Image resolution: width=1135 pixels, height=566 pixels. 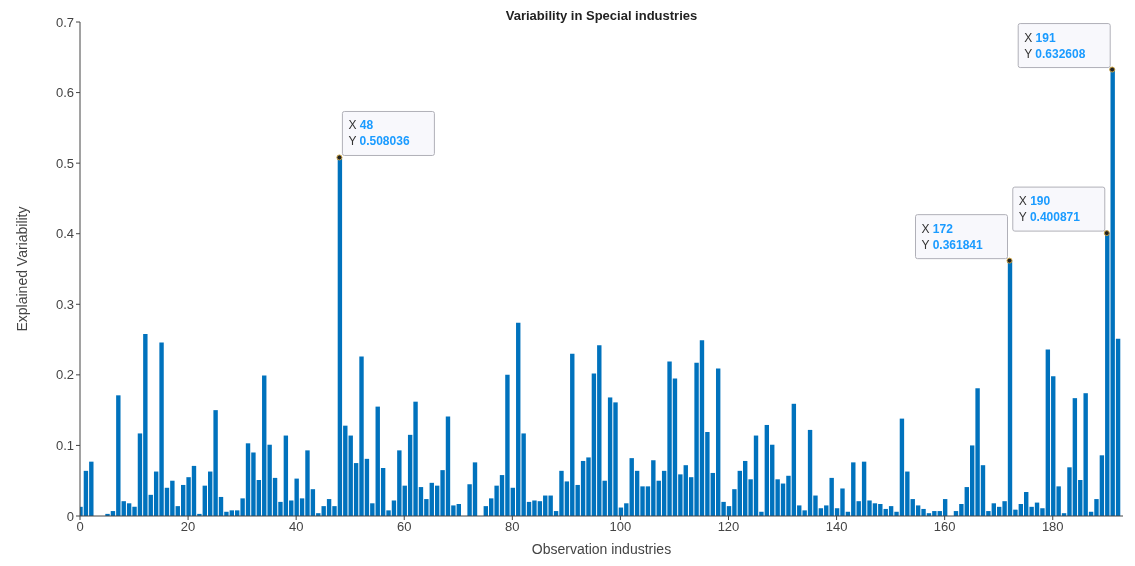 I want to click on x-tick-label: 40, so click(x=296, y=527).